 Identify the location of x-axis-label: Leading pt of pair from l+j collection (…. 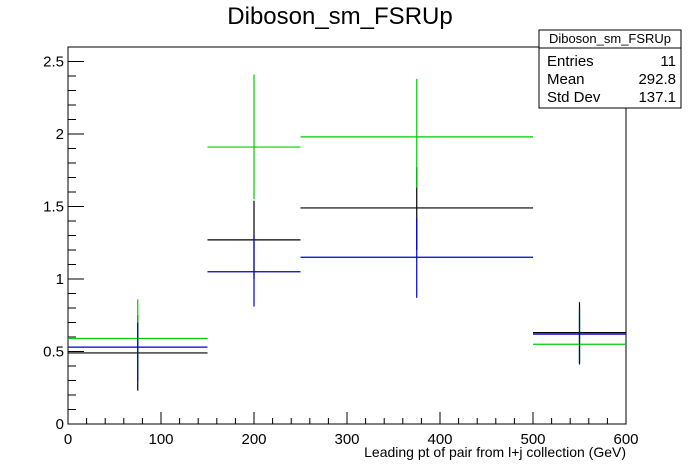
(495, 452).